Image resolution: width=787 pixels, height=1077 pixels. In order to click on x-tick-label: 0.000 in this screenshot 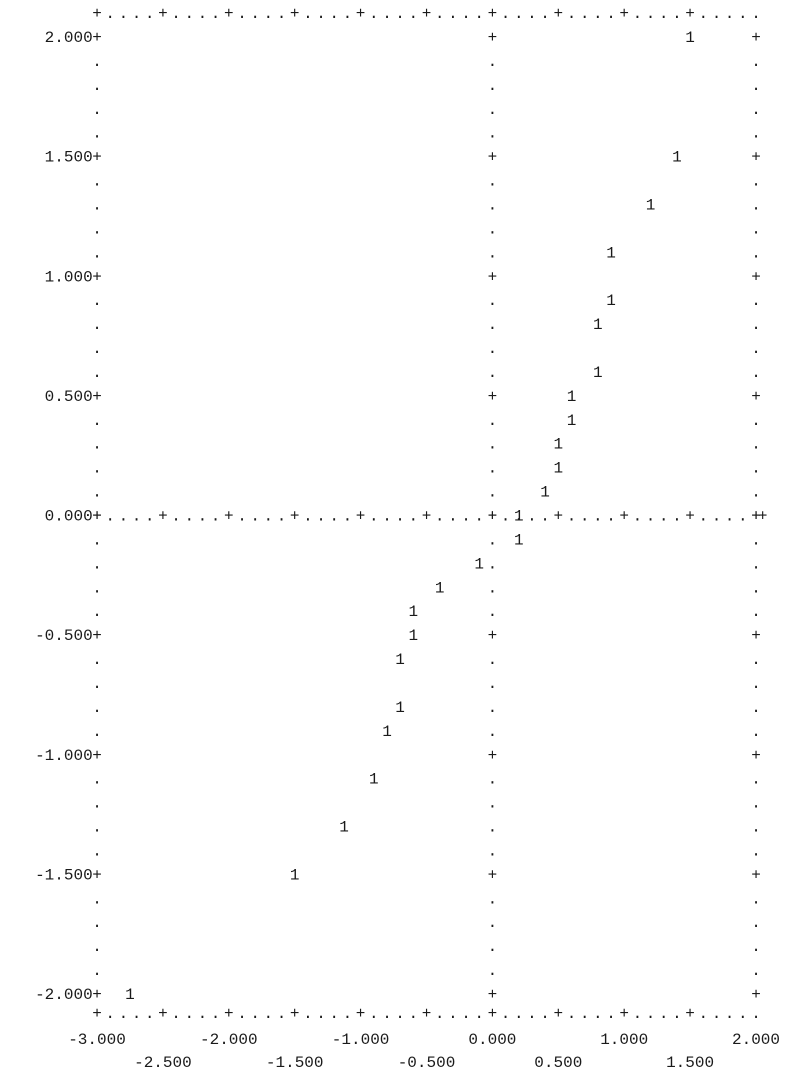, I will do `click(492, 1040)`.